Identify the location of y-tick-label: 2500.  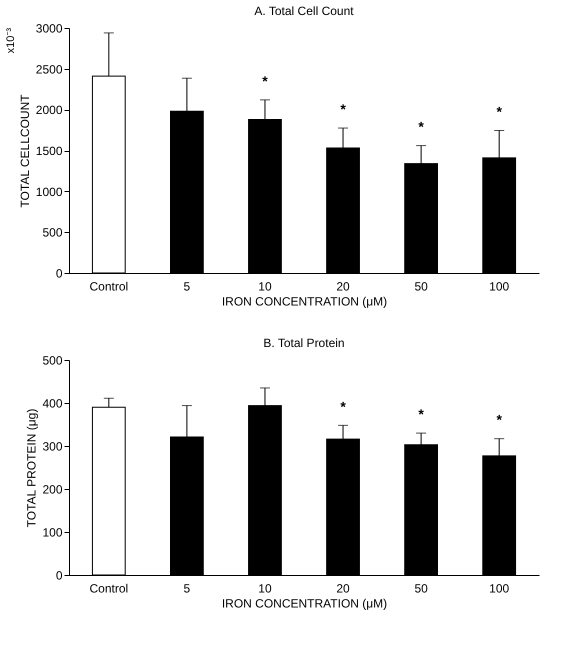
(49, 69).